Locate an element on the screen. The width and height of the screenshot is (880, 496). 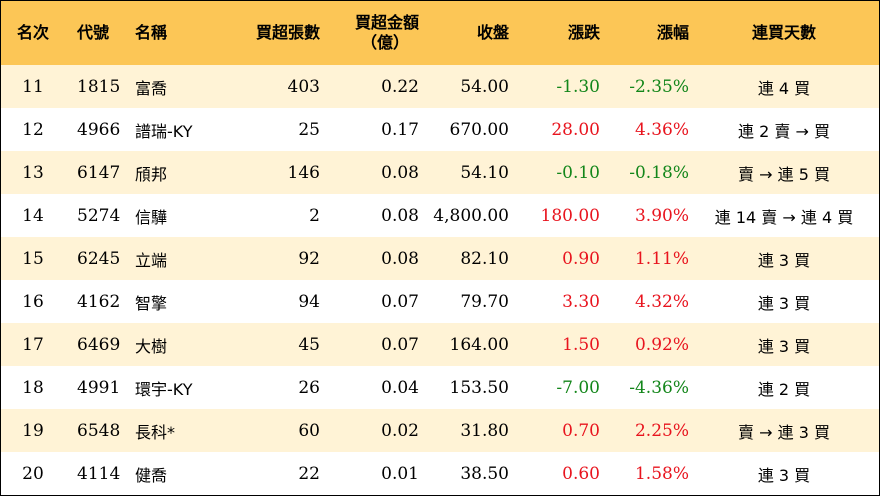
cell-code: 6245 is located at coordinates (99, 258).